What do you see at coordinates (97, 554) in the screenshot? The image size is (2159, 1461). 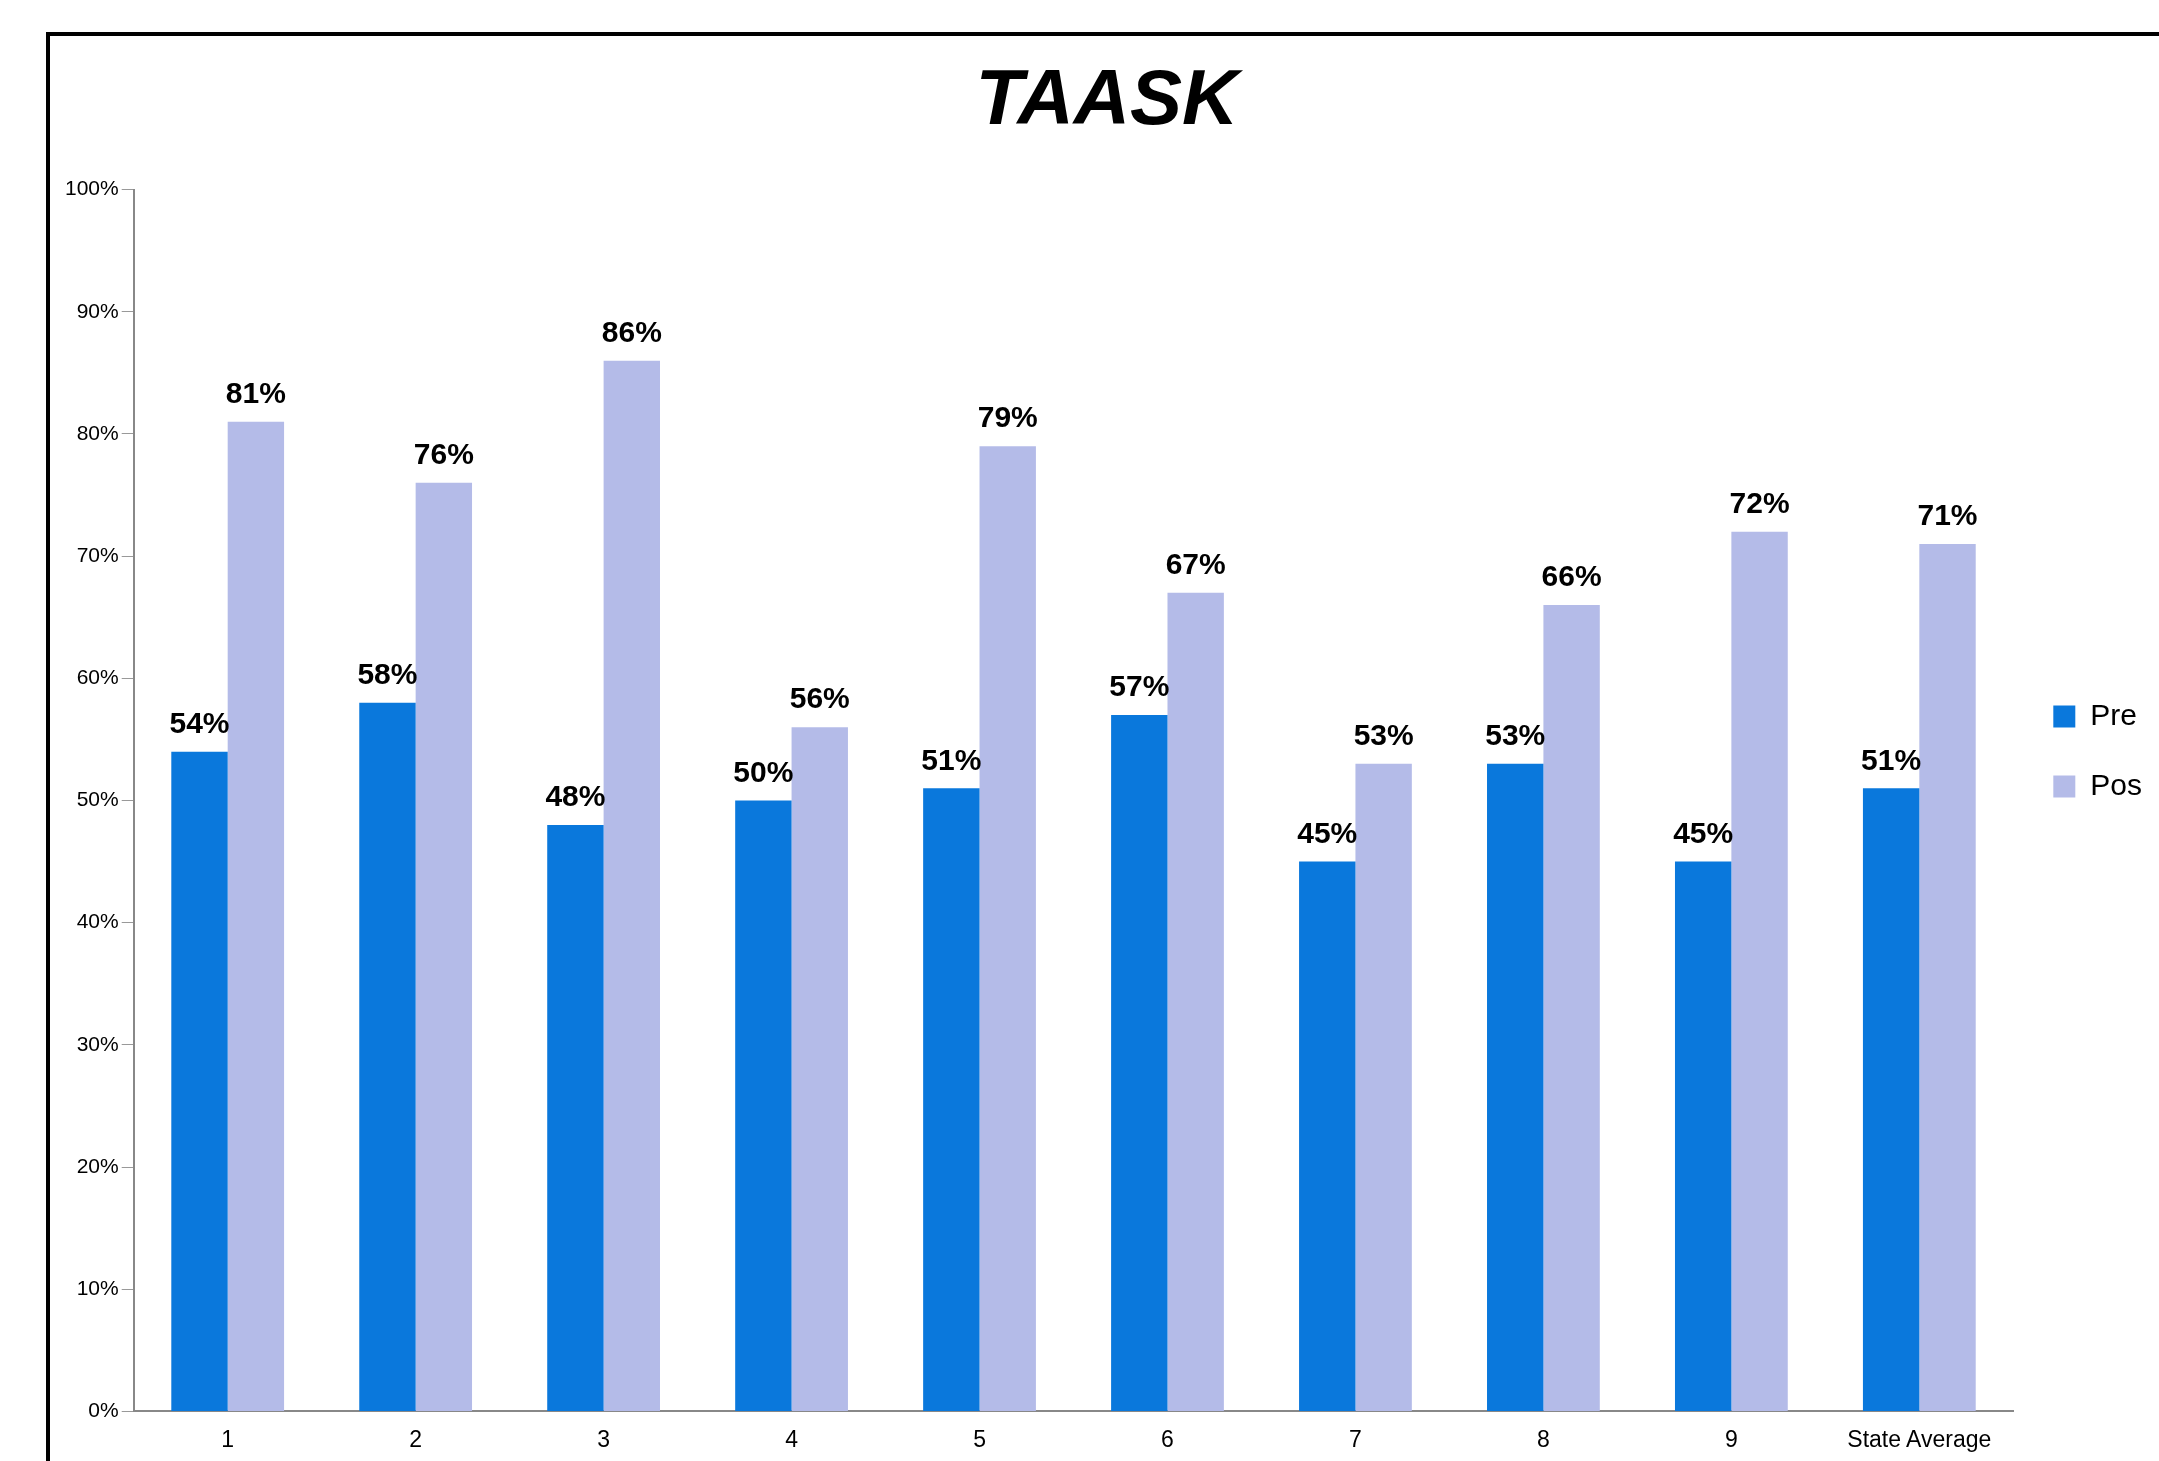 I see `y-tick-label: 70%` at bounding box center [97, 554].